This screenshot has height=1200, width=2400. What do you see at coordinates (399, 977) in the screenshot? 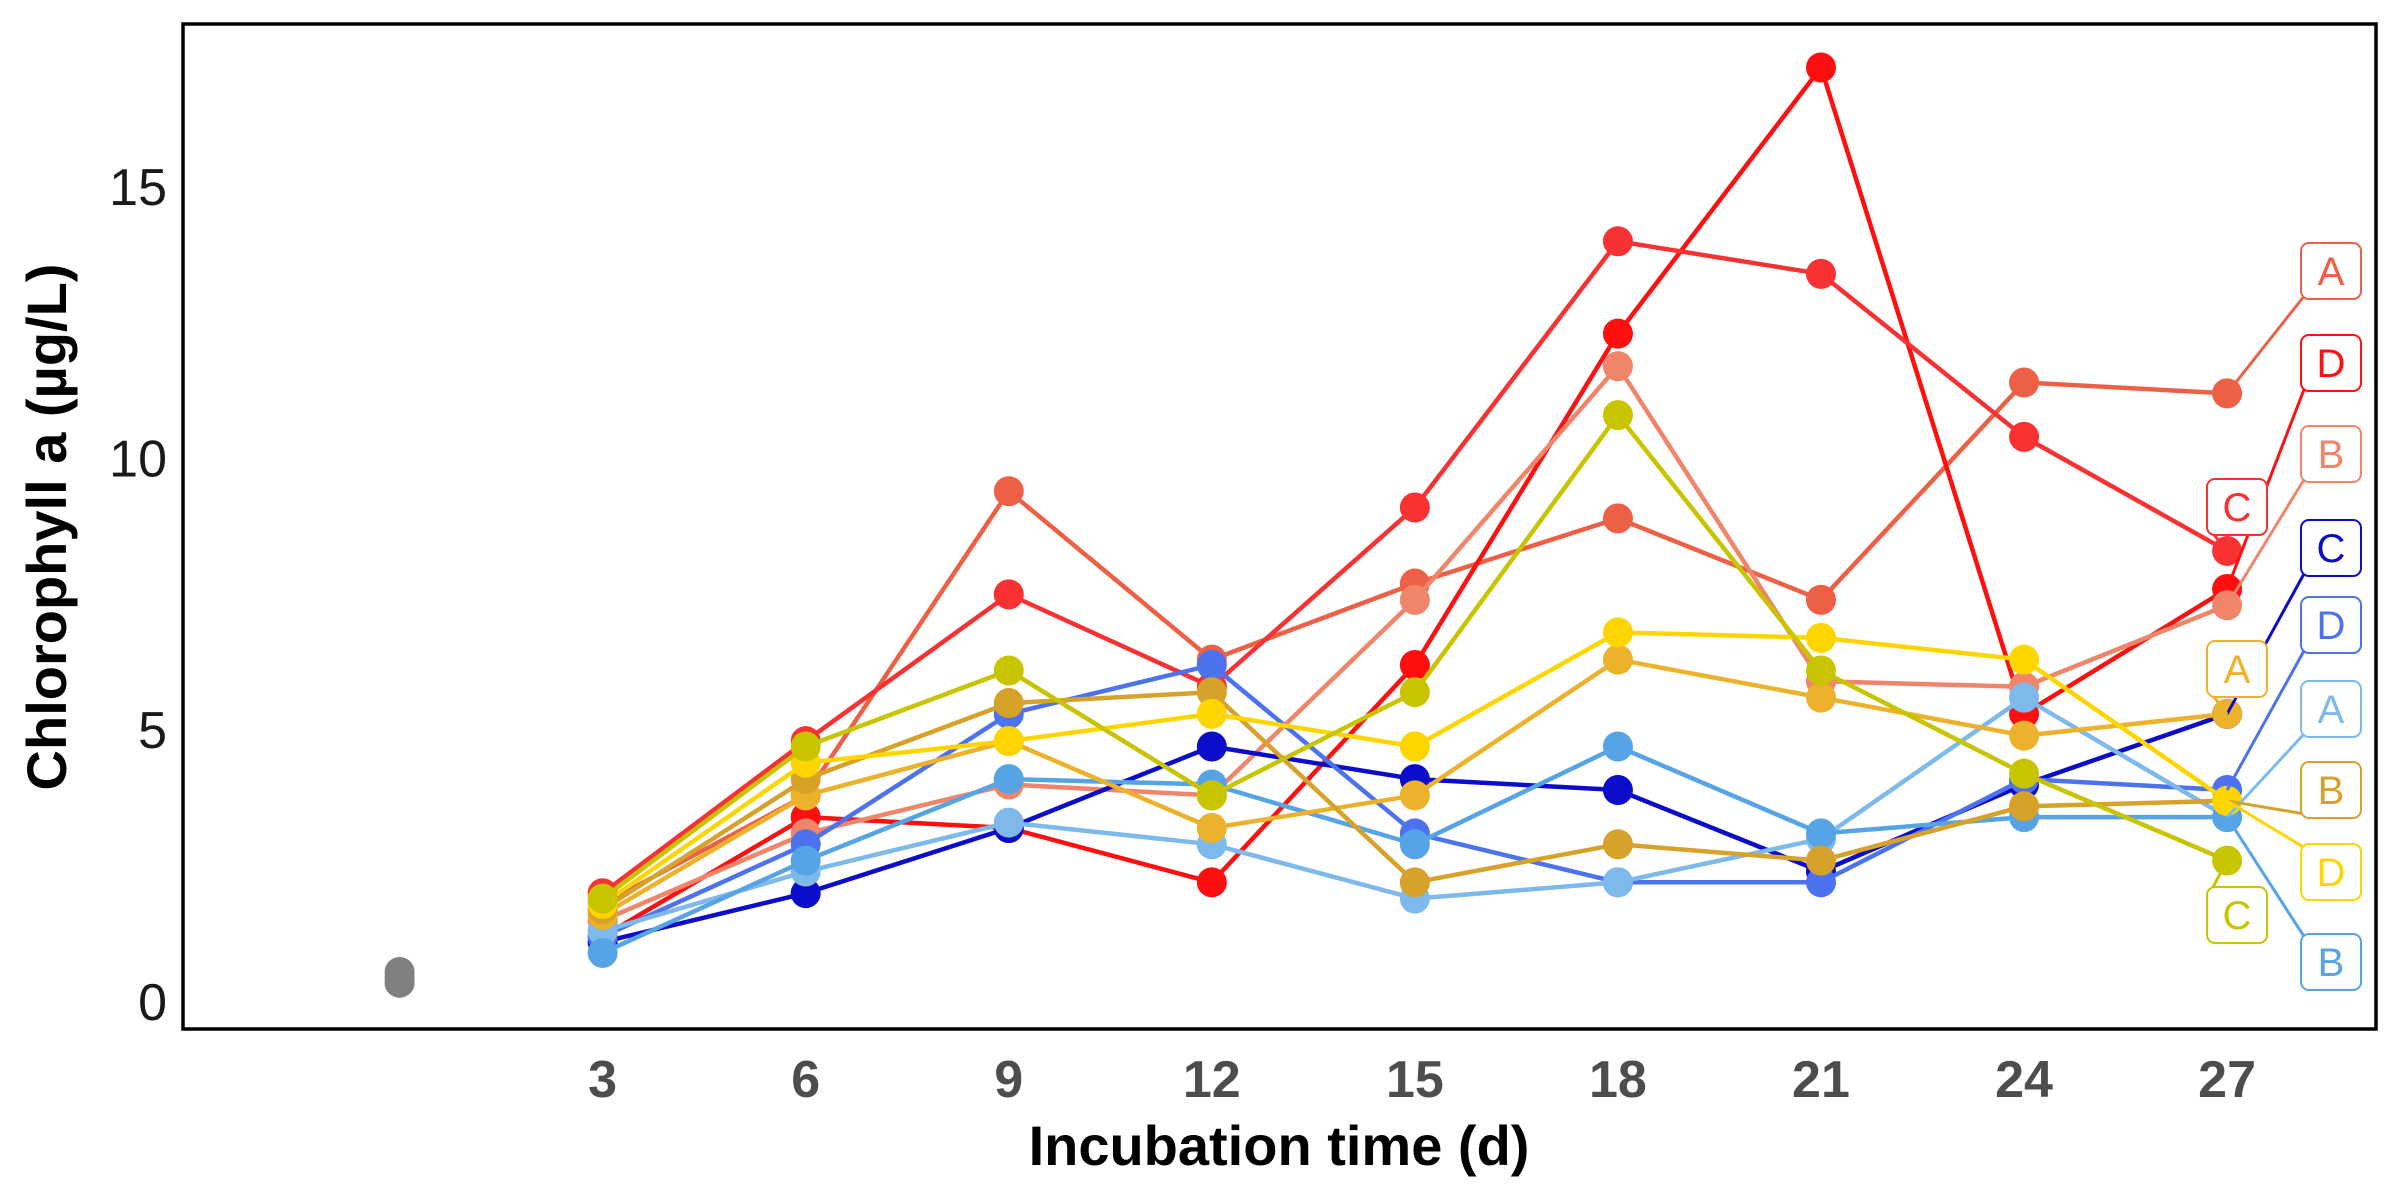
I see `initial-point` at bounding box center [399, 977].